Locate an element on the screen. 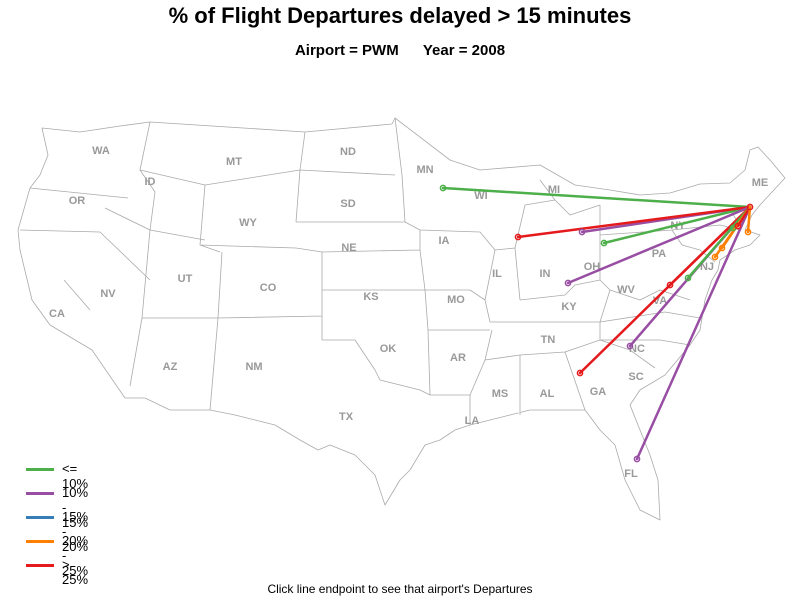 The height and width of the screenshot is (600, 800). route-line-ky is located at coordinates (659, 245).